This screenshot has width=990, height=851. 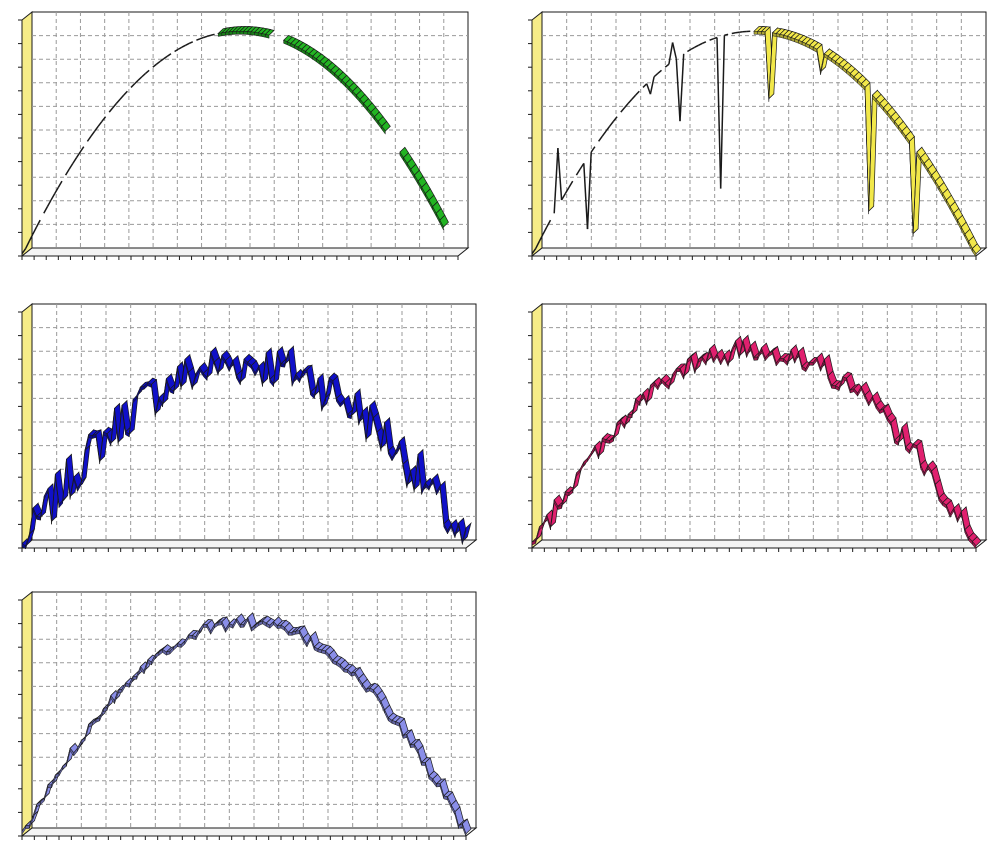 I want to click on chart-panel-lavender, so click(x=244, y=717).